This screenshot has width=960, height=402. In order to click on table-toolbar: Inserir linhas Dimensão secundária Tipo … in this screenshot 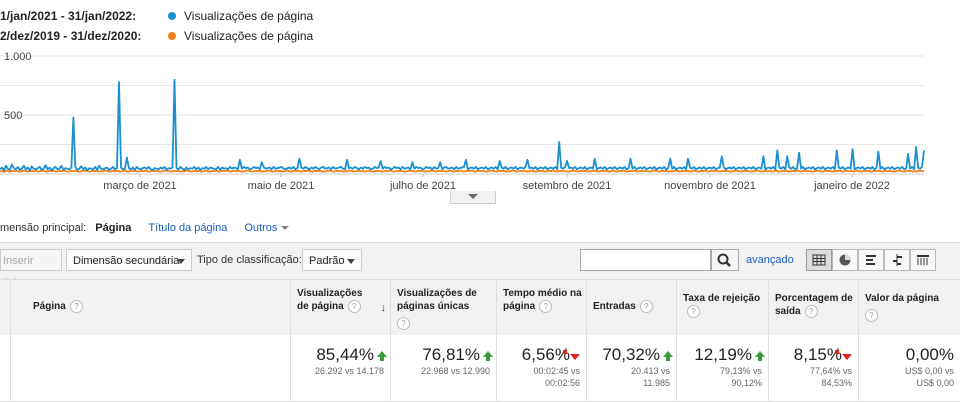, I will do `click(480, 265)`.